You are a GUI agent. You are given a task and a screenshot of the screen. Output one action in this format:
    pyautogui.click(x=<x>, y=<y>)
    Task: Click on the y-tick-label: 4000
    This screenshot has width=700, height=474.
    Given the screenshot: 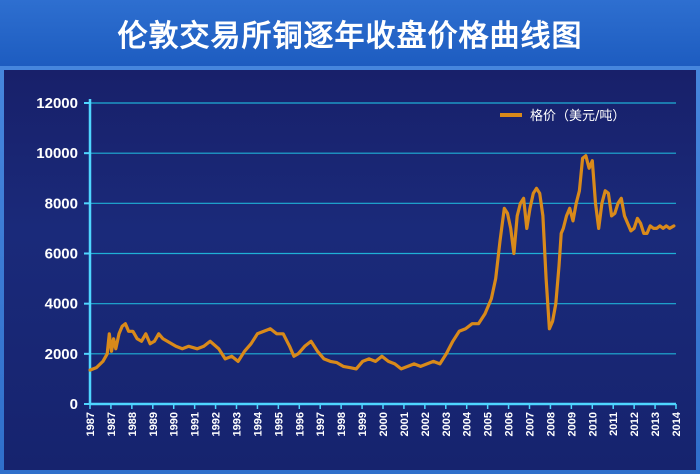 What is the action you would take?
    pyautogui.click(x=61, y=304)
    